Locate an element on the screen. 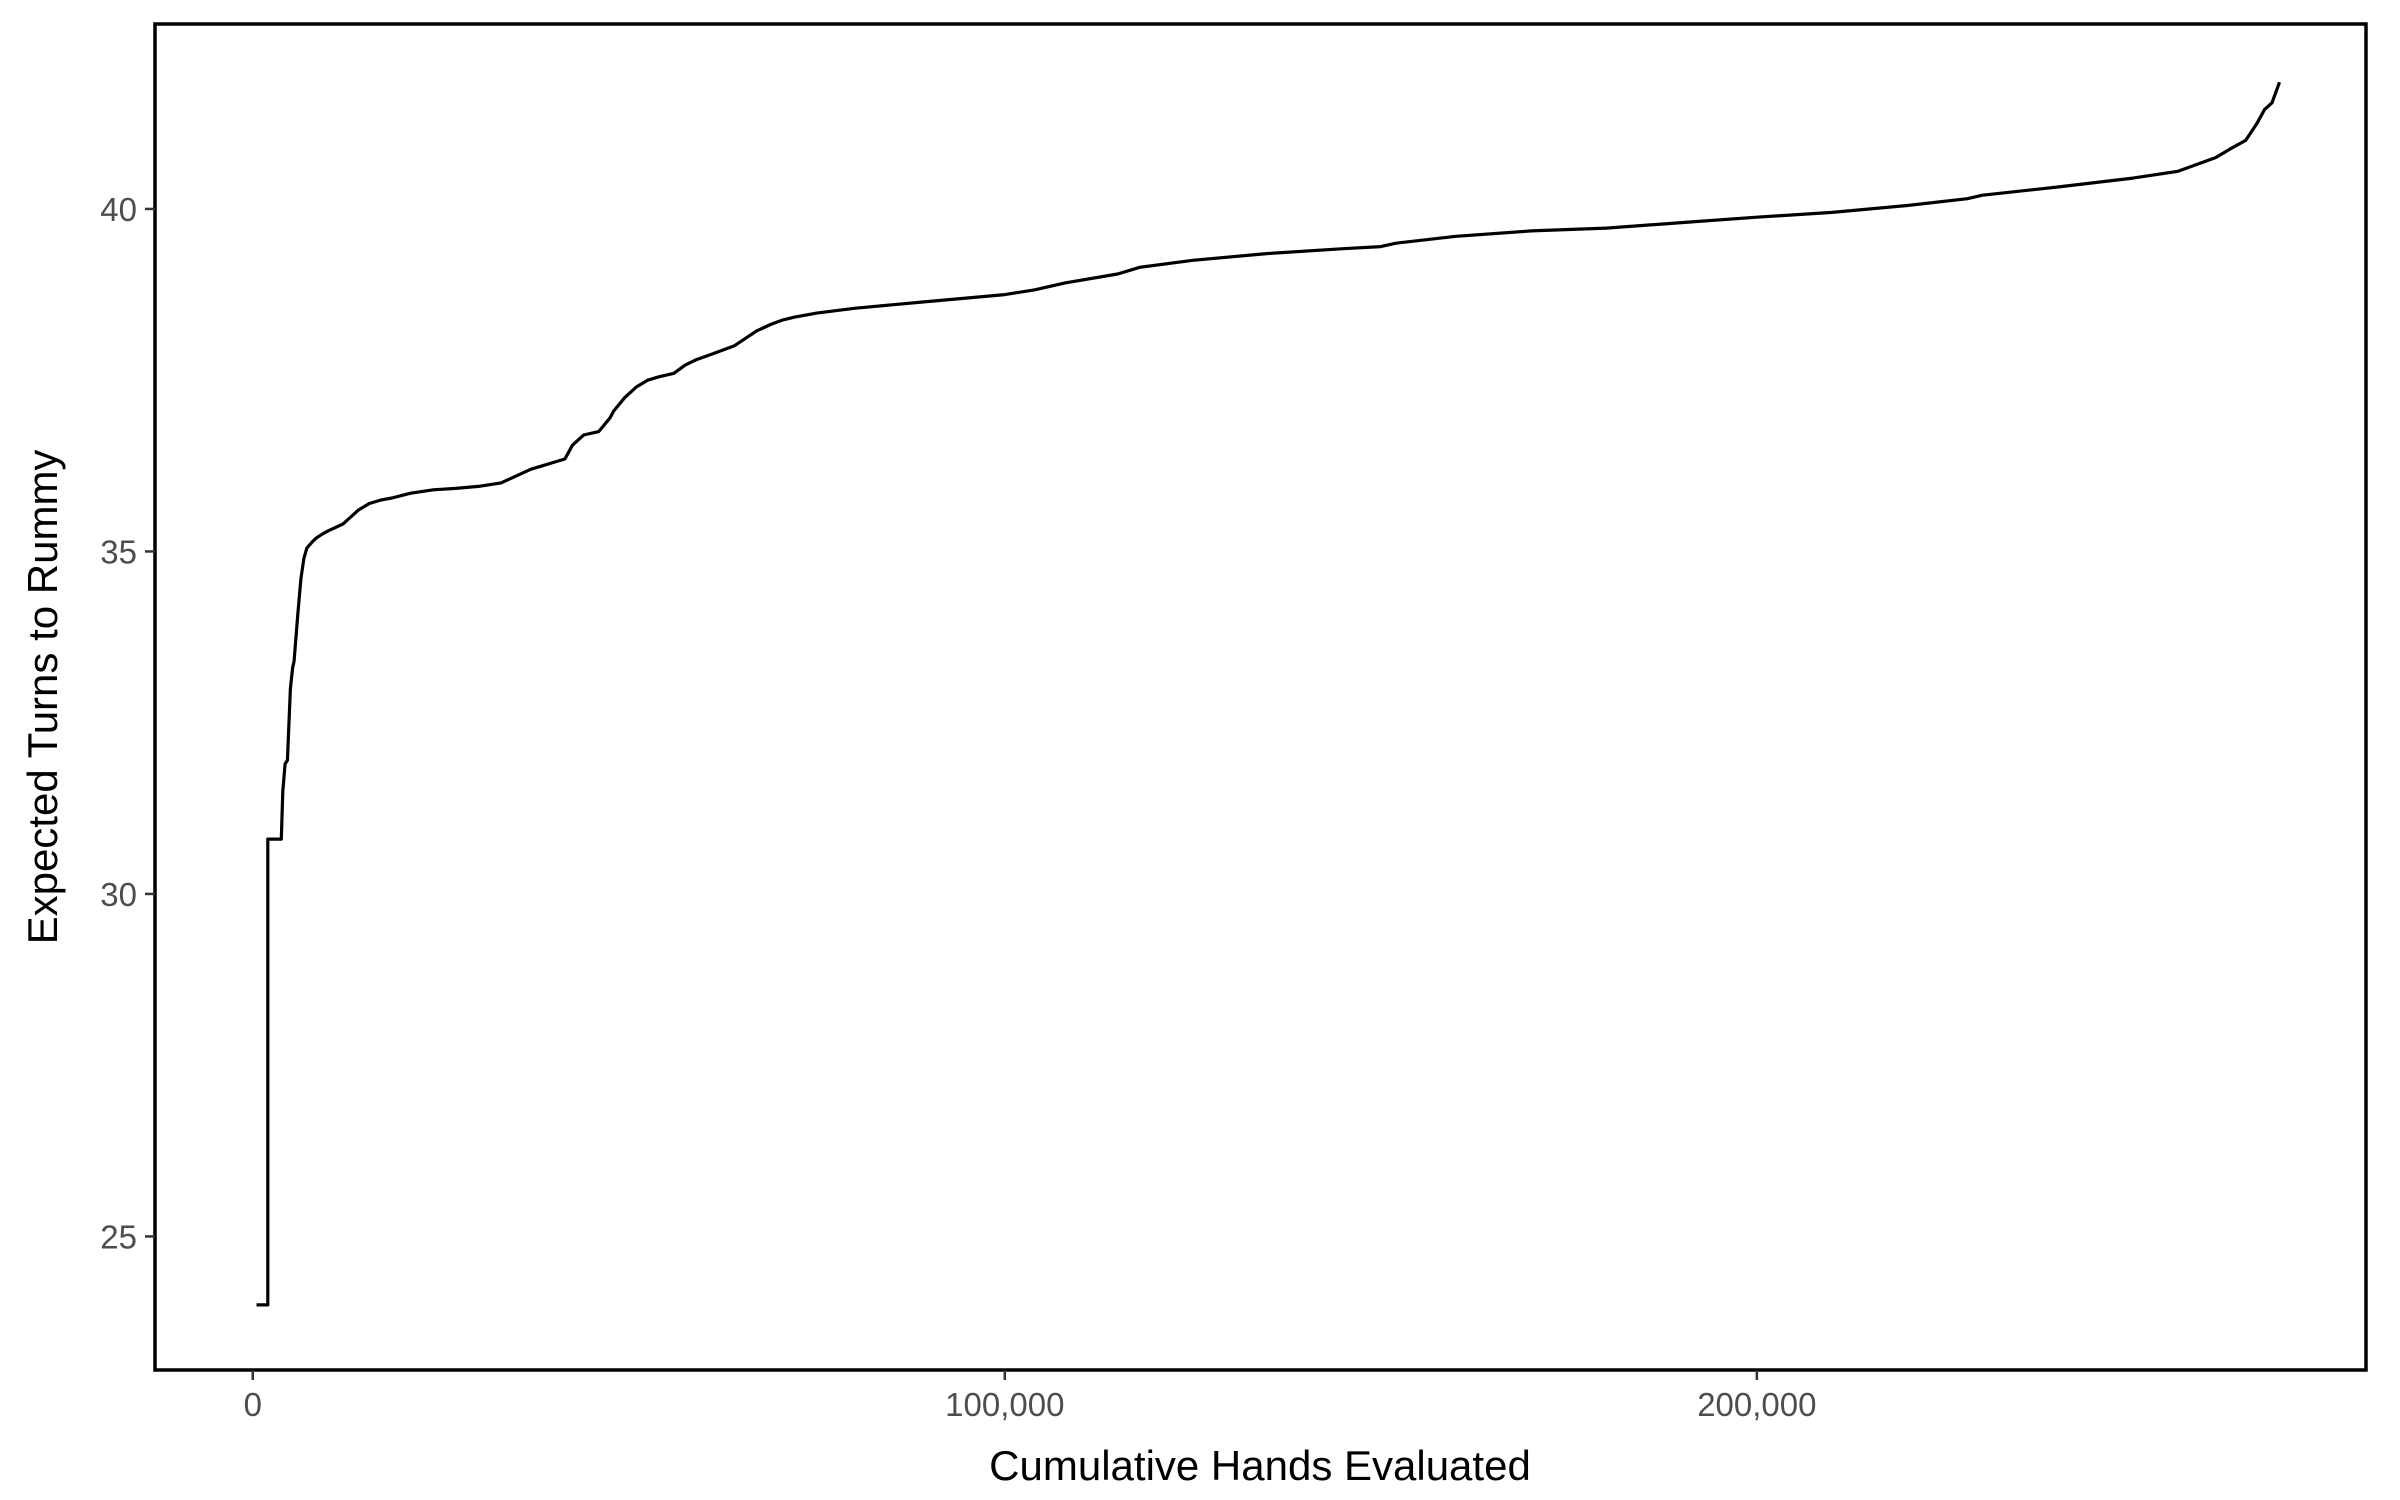  y-tick-label: 40 is located at coordinates (118, 209).